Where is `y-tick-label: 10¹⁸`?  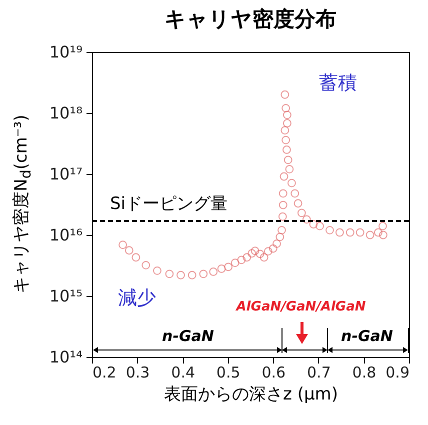 y-tick-label: 10¹⁸ is located at coordinates (65, 113).